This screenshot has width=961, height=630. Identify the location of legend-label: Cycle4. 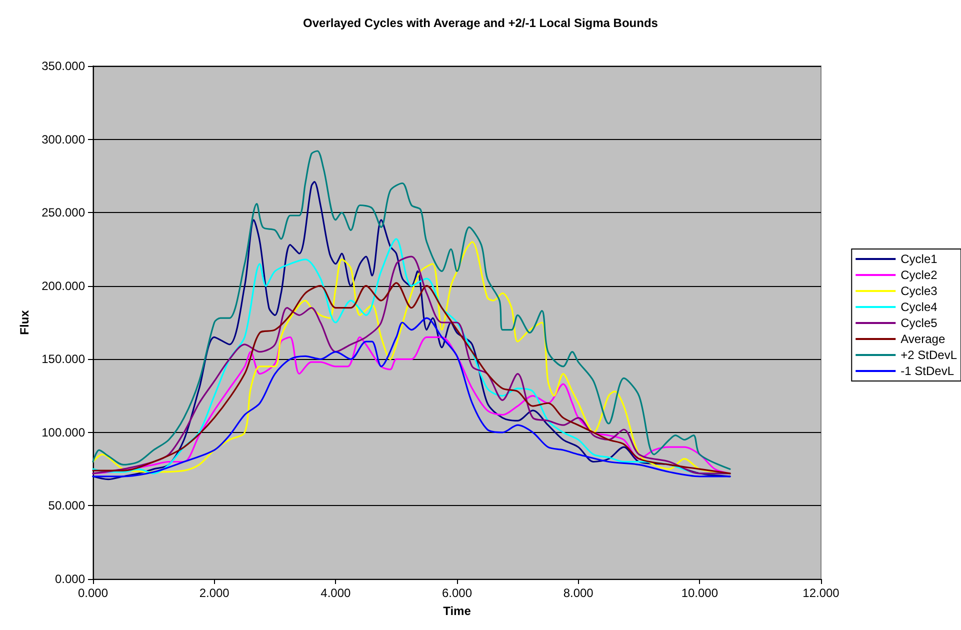
(919, 307).